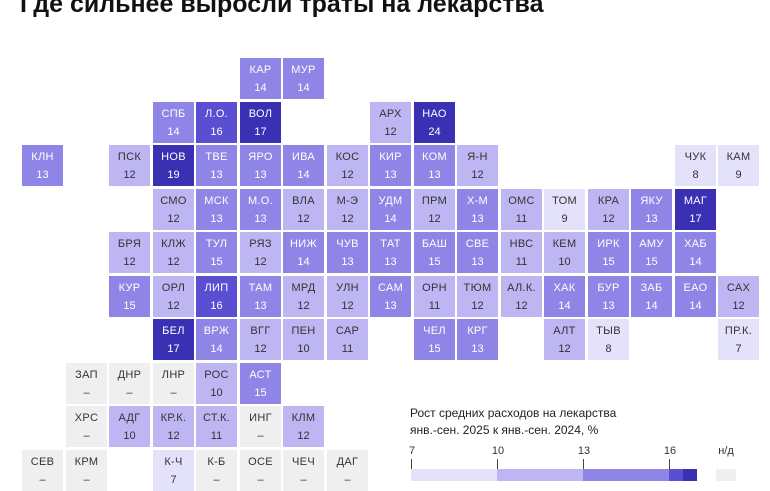  What do you see at coordinates (434, 132) in the screenshot?
I see `region-value: 24` at bounding box center [434, 132].